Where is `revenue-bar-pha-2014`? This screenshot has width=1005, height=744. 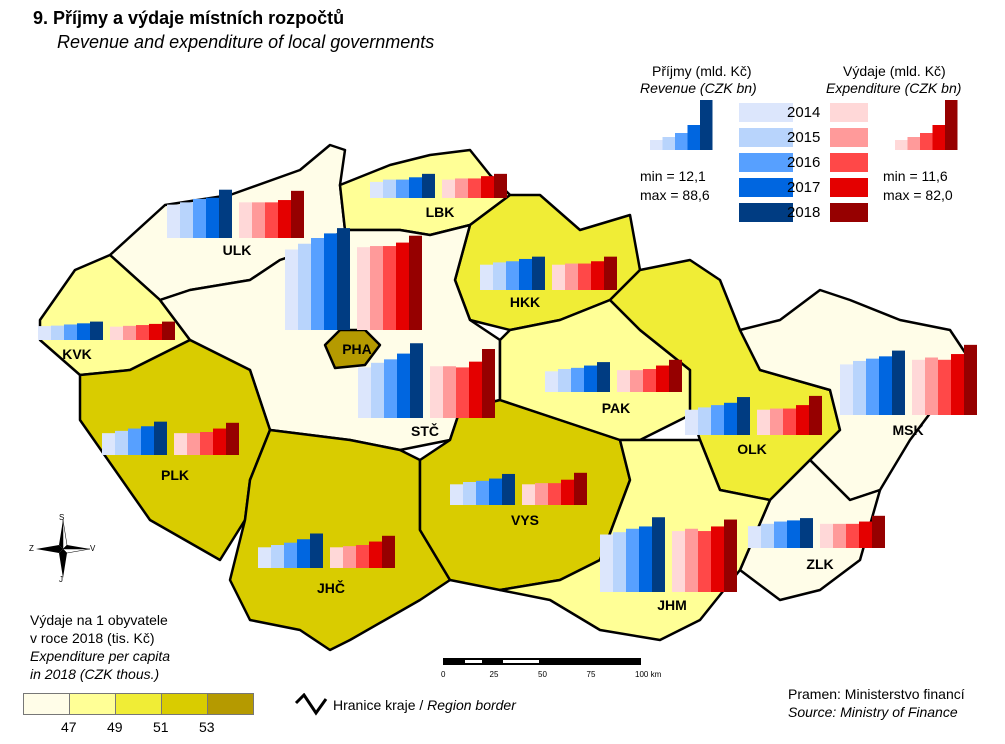
revenue-bar-pha-2014 is located at coordinates (291, 289).